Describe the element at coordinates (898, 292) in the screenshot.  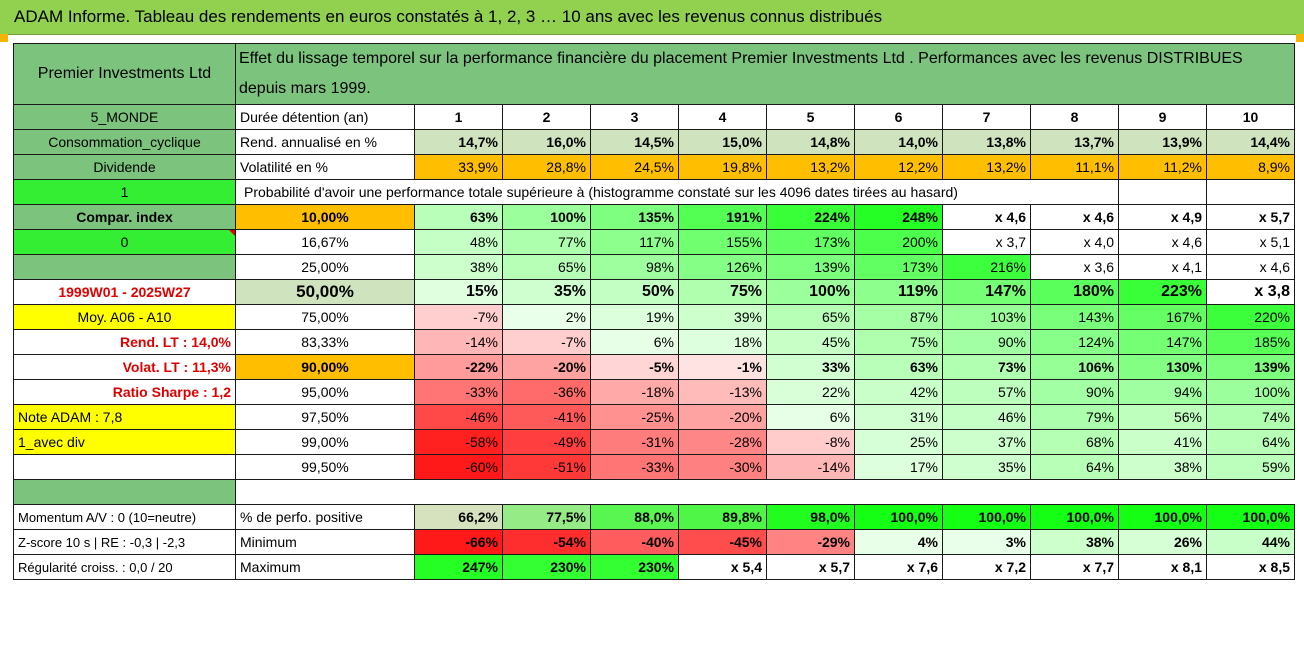
I see `proba-cell: 119%` at that location.